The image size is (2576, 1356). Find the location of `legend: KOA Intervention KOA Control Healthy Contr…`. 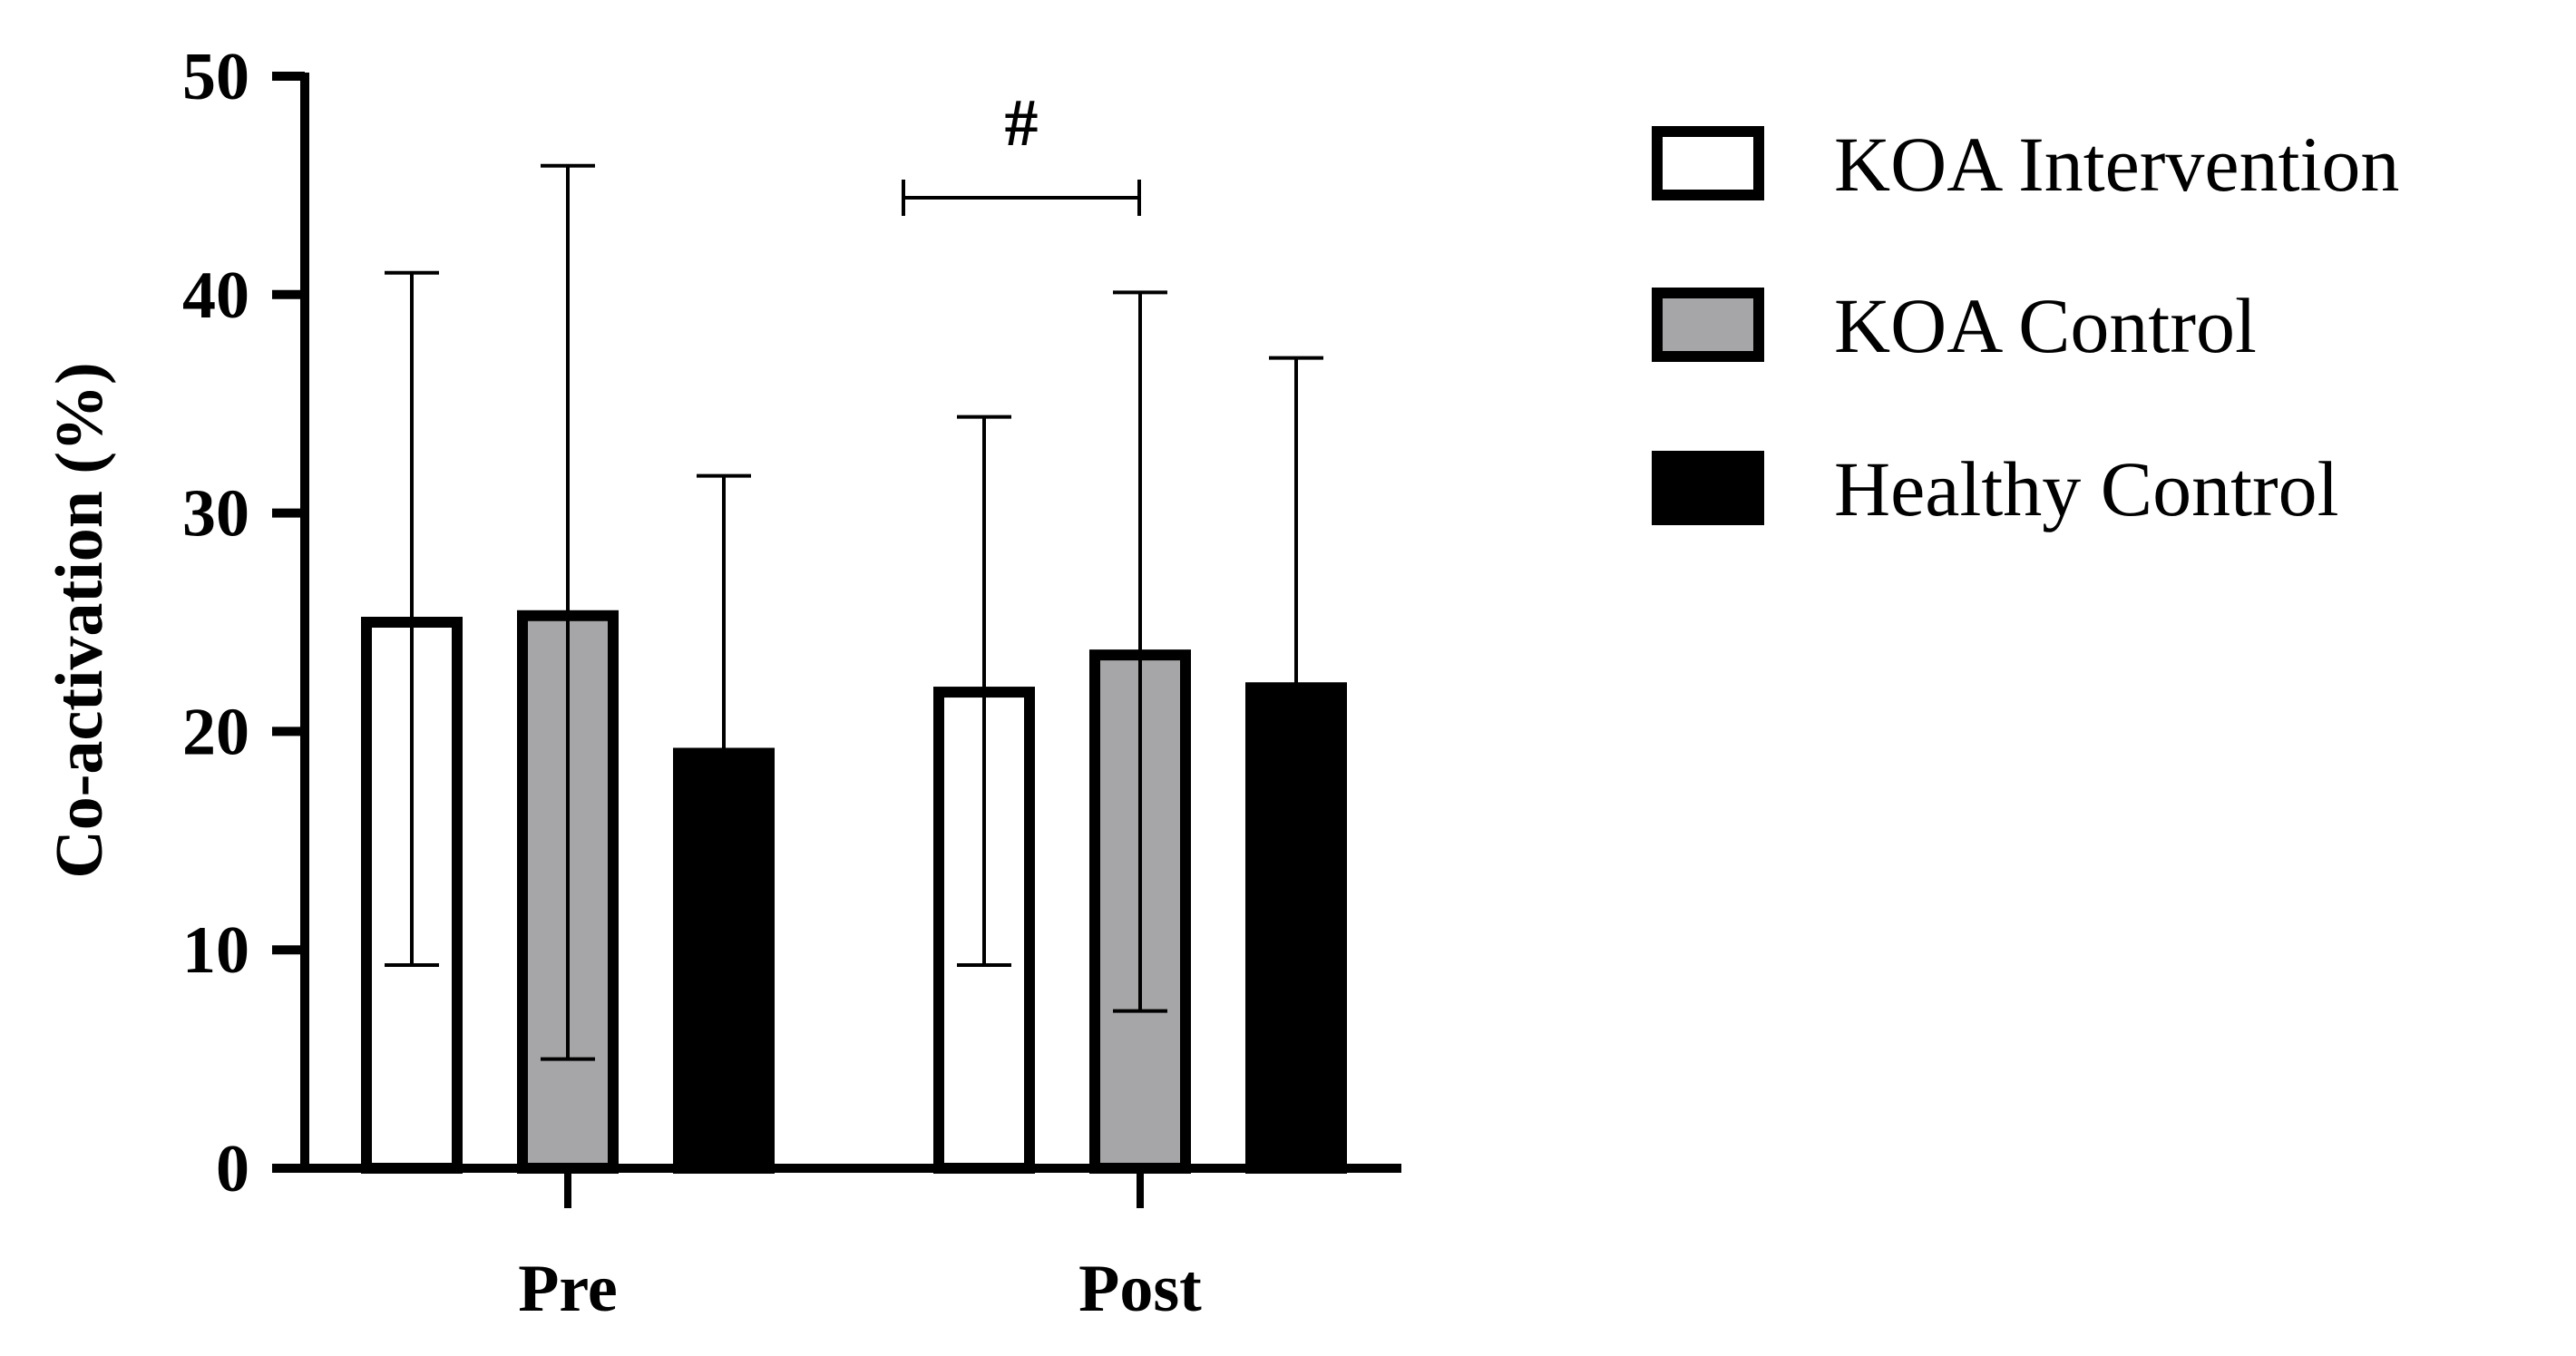

legend: KOA Intervention KOA Control Healthy Contr… is located at coordinates (2025, 326).